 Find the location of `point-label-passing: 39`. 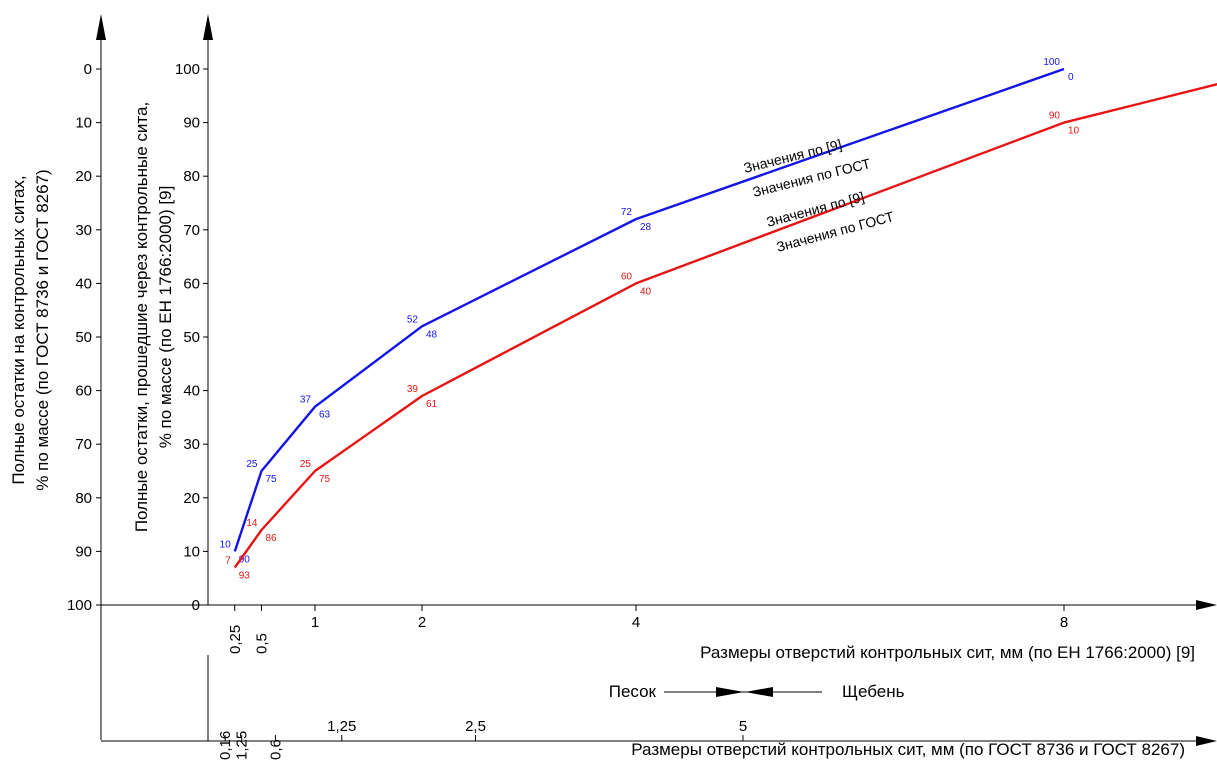

point-label-passing: 39 is located at coordinates (413, 389).